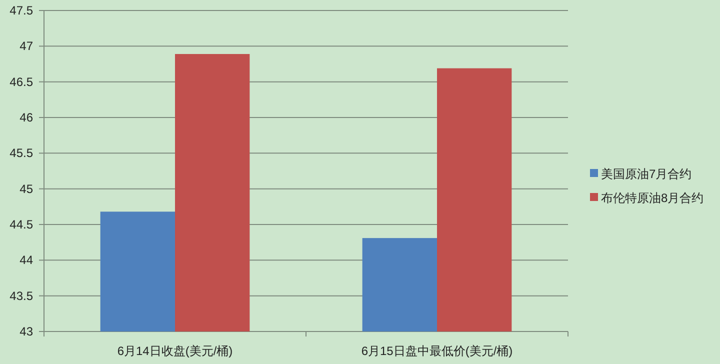 This screenshot has height=364, width=720. What do you see at coordinates (652, 198) in the screenshot?
I see `legend-label: 布伦特原油8月合约` at bounding box center [652, 198].